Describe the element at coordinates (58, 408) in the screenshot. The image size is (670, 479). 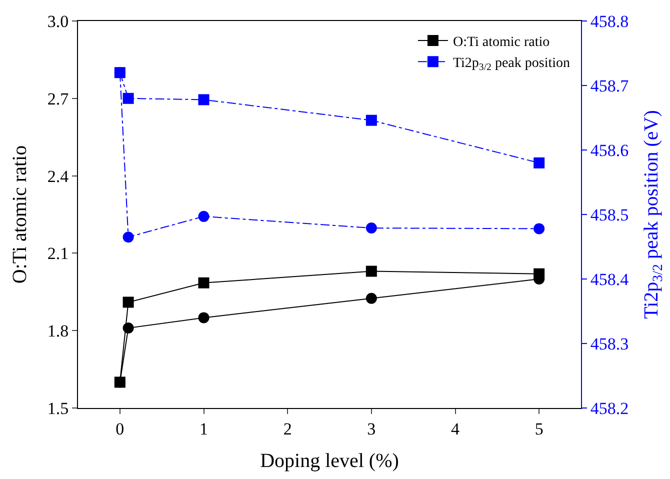
I see `y-tick-label: 1.5` at that location.